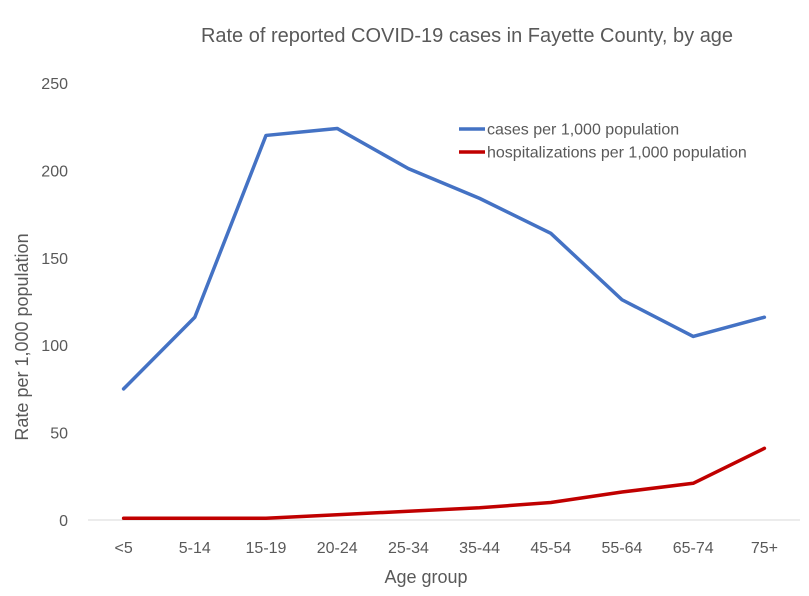 The height and width of the screenshot is (596, 809). Describe the element at coordinates (59, 434) in the screenshot. I see `y-tick-label: 50` at that location.